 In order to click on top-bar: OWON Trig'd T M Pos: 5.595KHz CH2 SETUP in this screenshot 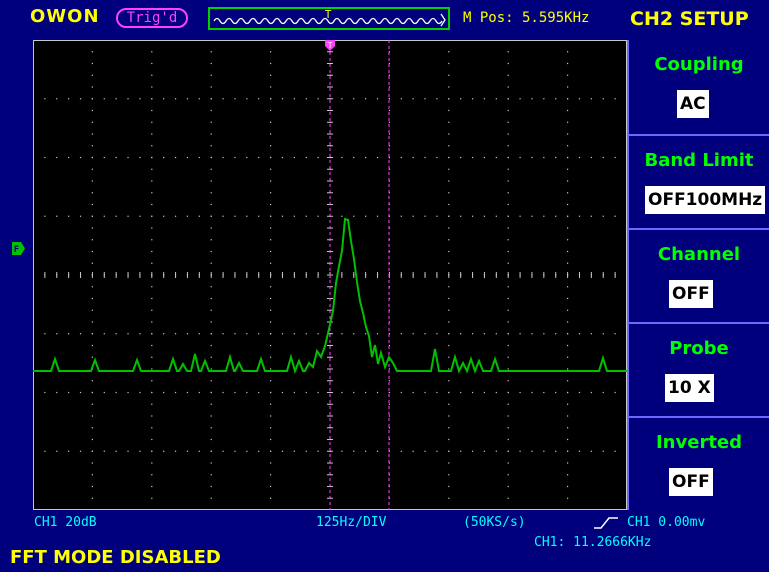, I will do `click(384, 18)`.